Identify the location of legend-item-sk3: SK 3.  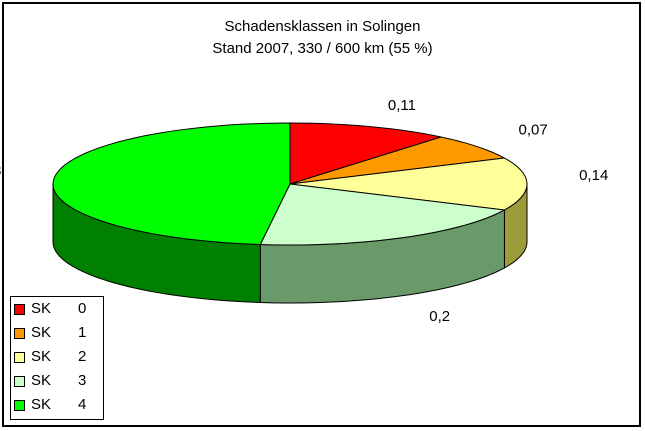
(58, 381).